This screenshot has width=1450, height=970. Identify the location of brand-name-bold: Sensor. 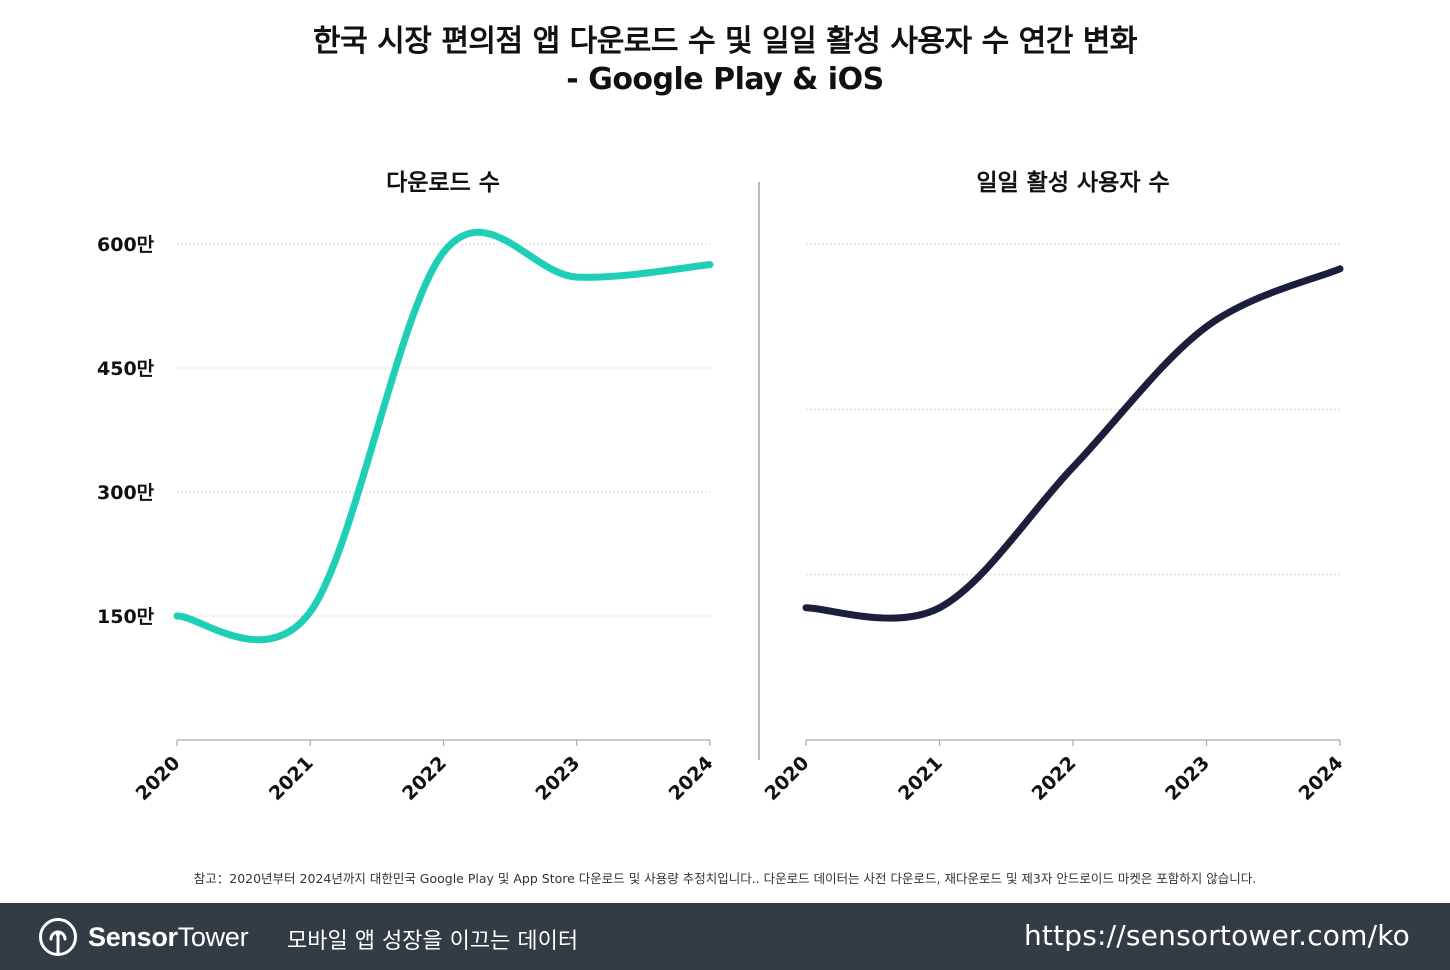
(133, 936).